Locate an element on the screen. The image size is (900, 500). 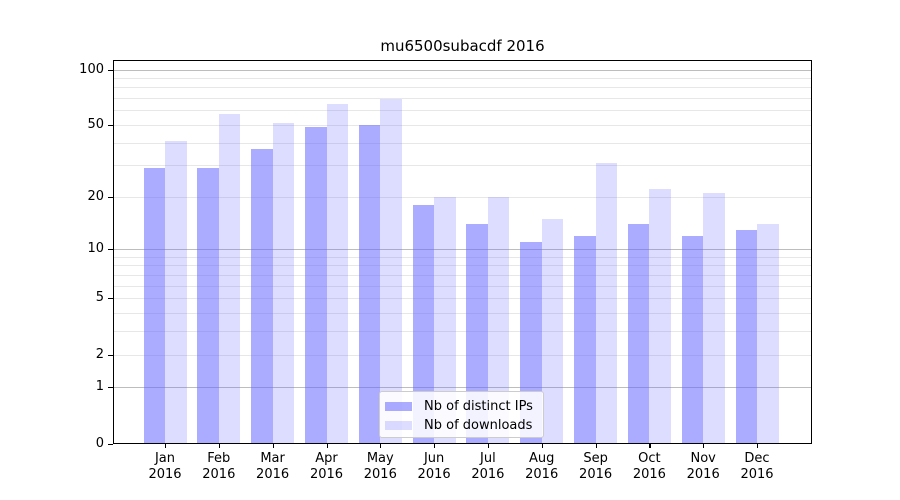
x-tick-mark-oct is located at coordinates (650, 445).